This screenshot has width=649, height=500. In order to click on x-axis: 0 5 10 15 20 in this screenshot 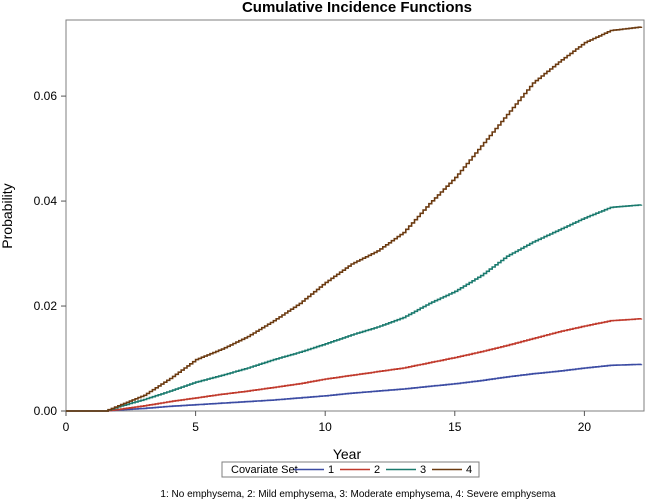, I will do `click(327, 422)`.